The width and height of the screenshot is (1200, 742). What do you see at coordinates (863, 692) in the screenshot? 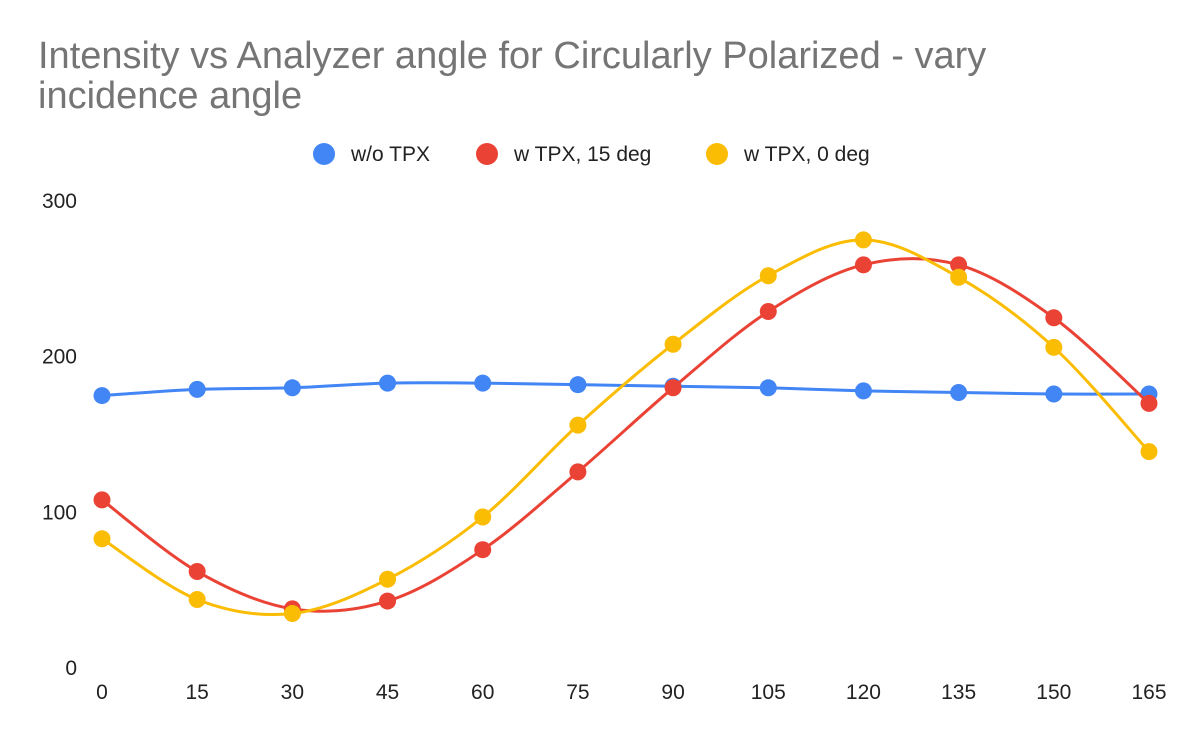
I see `x-tick-label: 120` at bounding box center [863, 692].